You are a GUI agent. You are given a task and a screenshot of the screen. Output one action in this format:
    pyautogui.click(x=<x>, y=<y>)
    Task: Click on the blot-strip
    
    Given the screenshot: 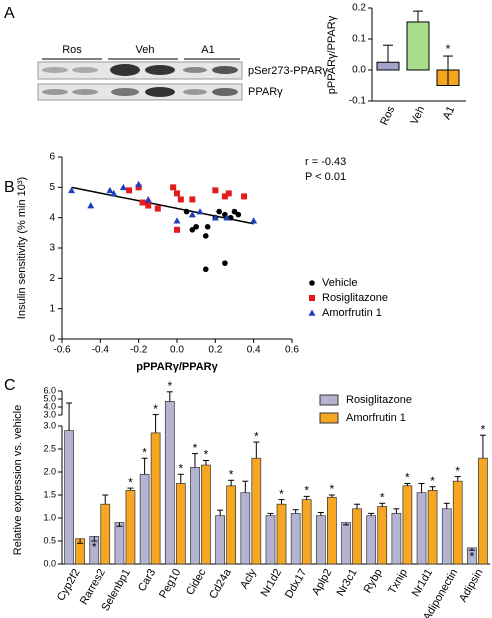 What is the action you would take?
    pyautogui.click(x=140, y=70)
    